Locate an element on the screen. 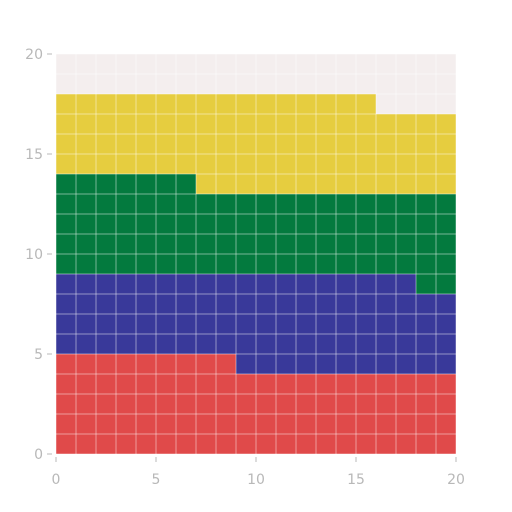  x-tick-label: 5 is located at coordinates (156, 480).